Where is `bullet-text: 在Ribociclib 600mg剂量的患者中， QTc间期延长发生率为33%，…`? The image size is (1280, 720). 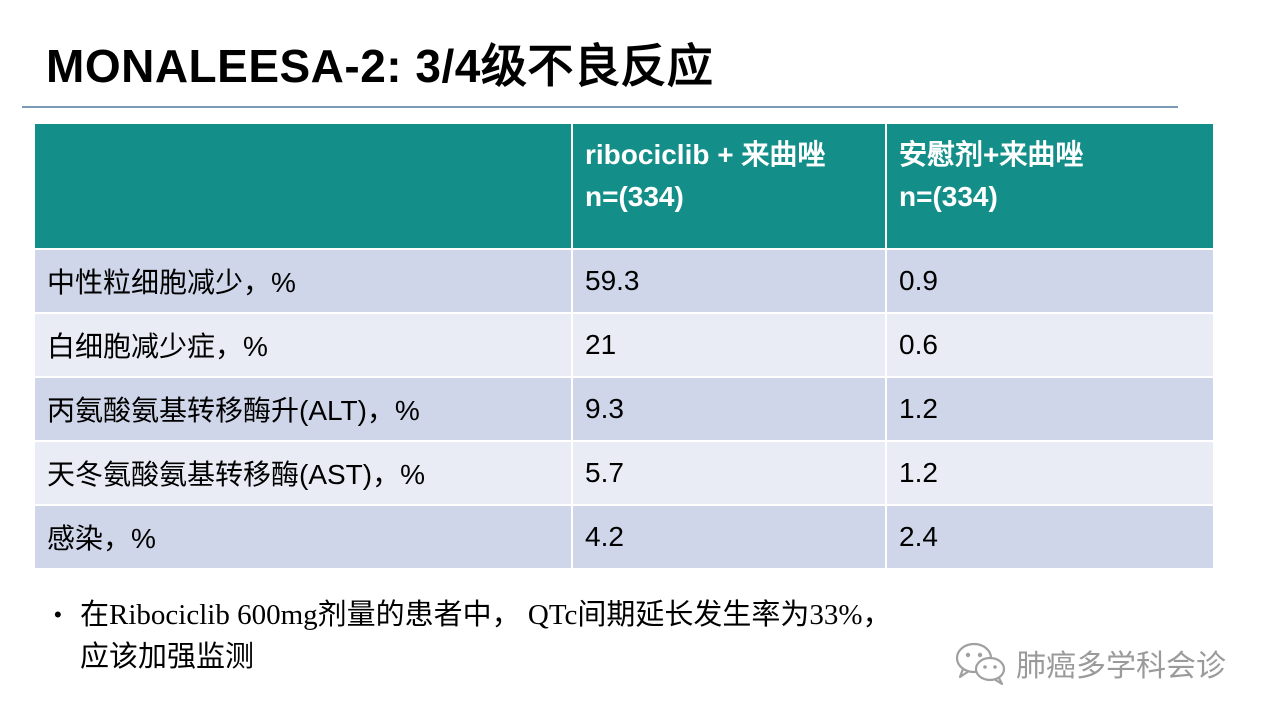 bullet-text: 在Ribociclib 600mg剂量的患者中， QTc间期延长发生率为33%，… is located at coordinates (637, 636).